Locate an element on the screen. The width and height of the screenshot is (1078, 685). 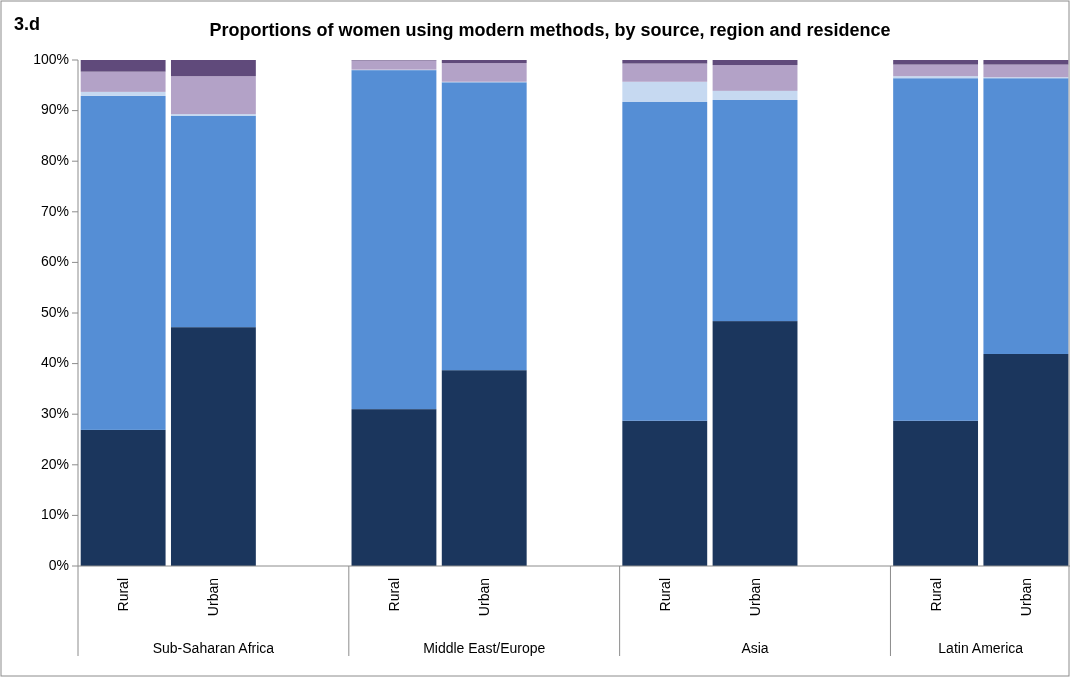
y-tick-label: 60% is located at coordinates (54, 261).